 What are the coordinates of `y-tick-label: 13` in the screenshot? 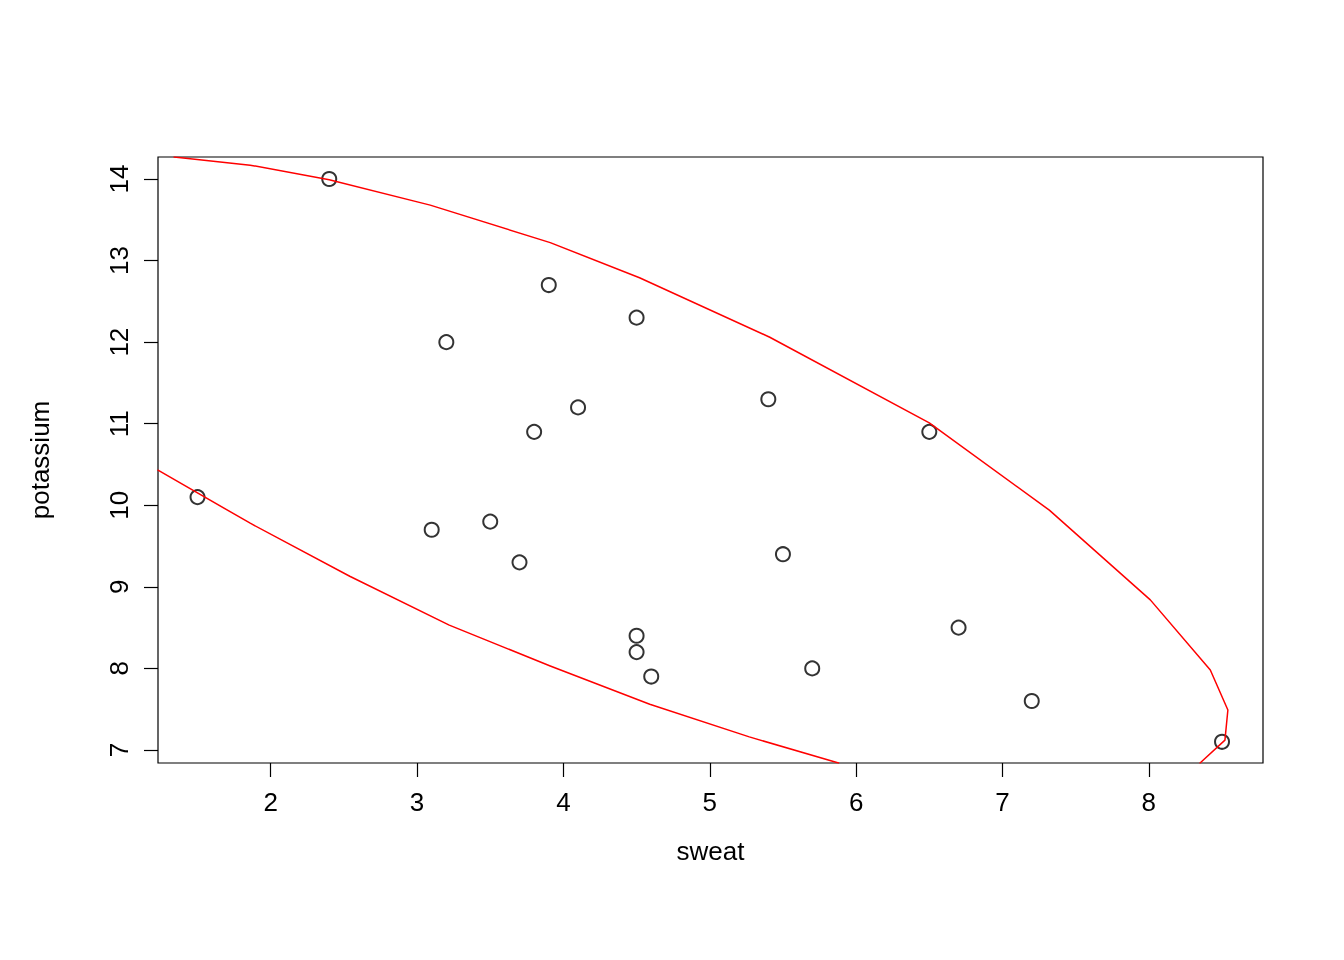 It's located at (119, 261).